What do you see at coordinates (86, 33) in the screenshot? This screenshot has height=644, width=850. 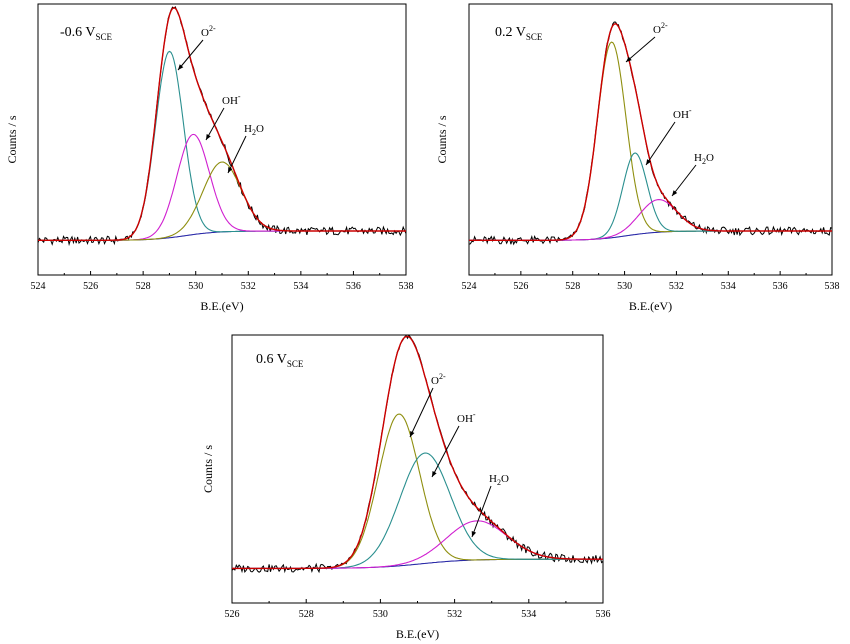 I see `panel-potential-label: -0.6 VSCE` at bounding box center [86, 33].